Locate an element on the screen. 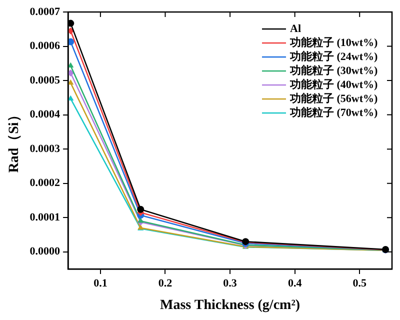  y-tick-label: 0.0007 is located at coordinates (45, 12).